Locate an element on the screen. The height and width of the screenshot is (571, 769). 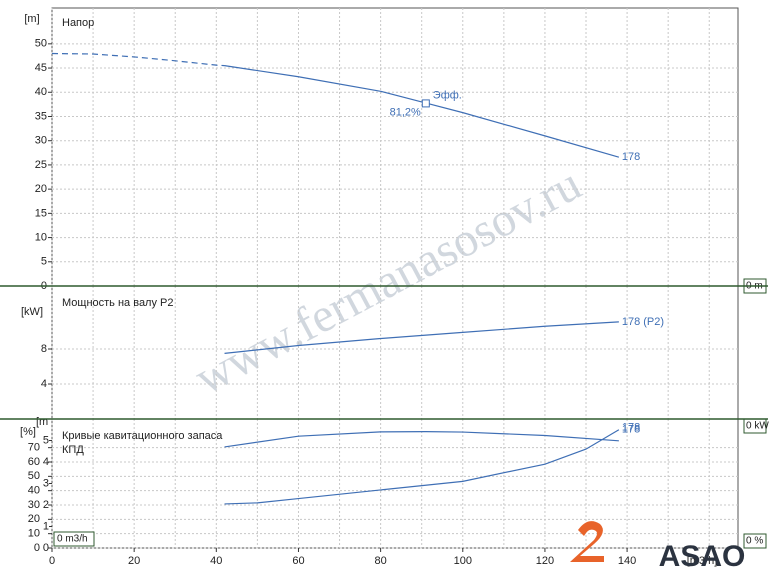
y-tick-label: 8 is located at coordinates (44, 349).